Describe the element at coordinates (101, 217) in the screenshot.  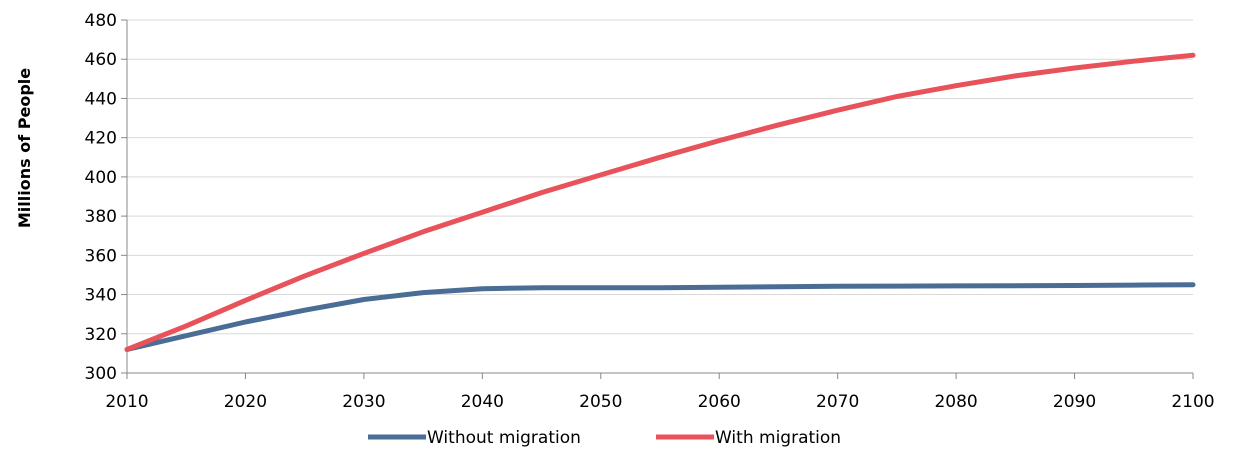
I see `y-tick-label: 380` at that location.